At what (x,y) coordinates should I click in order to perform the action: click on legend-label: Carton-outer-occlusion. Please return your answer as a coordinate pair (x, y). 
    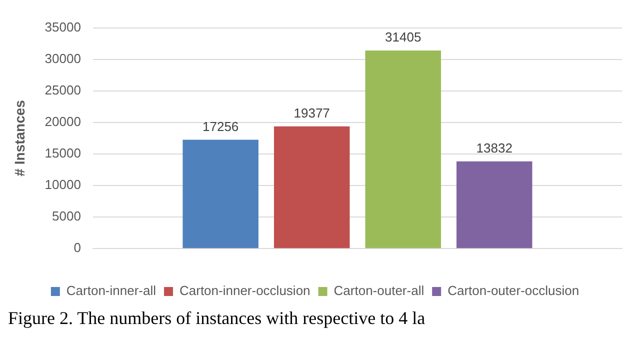
    Looking at the image, I should click on (514, 290).